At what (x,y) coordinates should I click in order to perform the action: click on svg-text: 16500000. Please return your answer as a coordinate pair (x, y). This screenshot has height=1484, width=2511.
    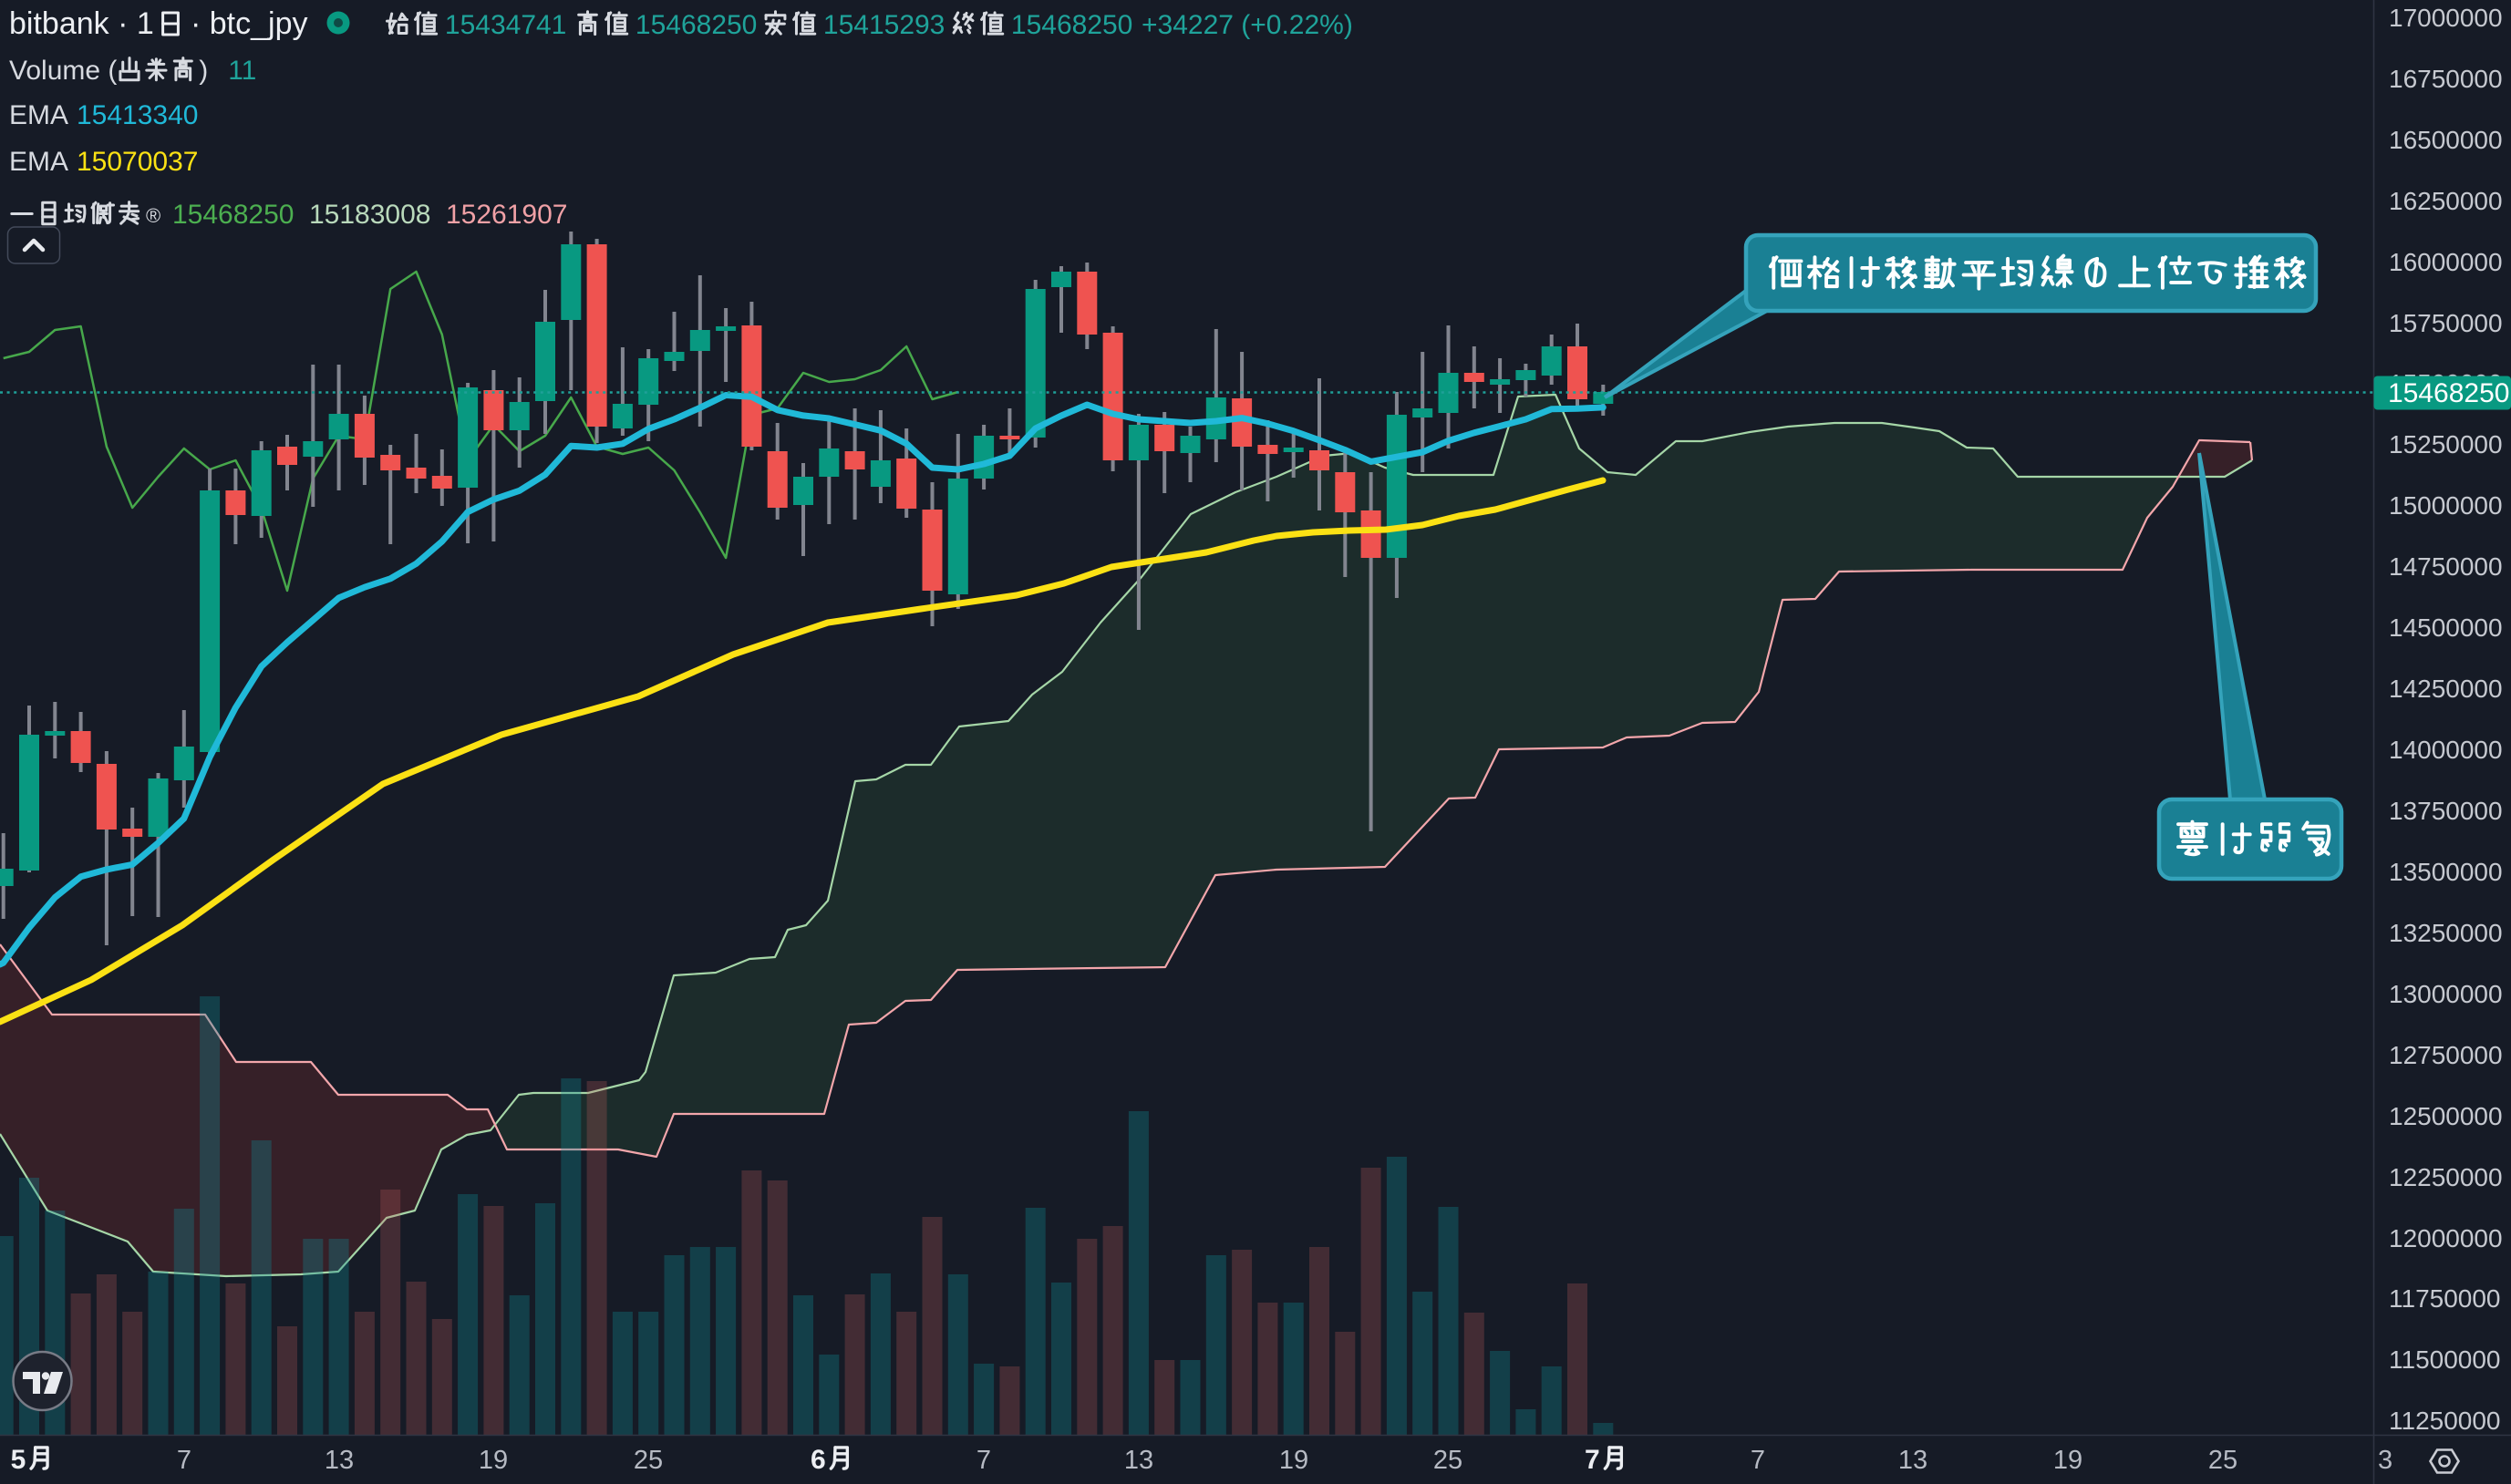
    Looking at the image, I should click on (2446, 140).